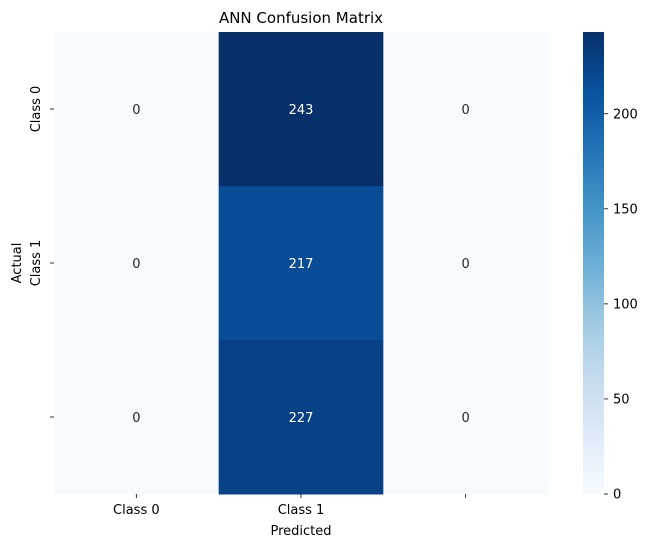 The height and width of the screenshot is (547, 649). I want to click on heatmap-cell-r2-c2, so click(466, 417).